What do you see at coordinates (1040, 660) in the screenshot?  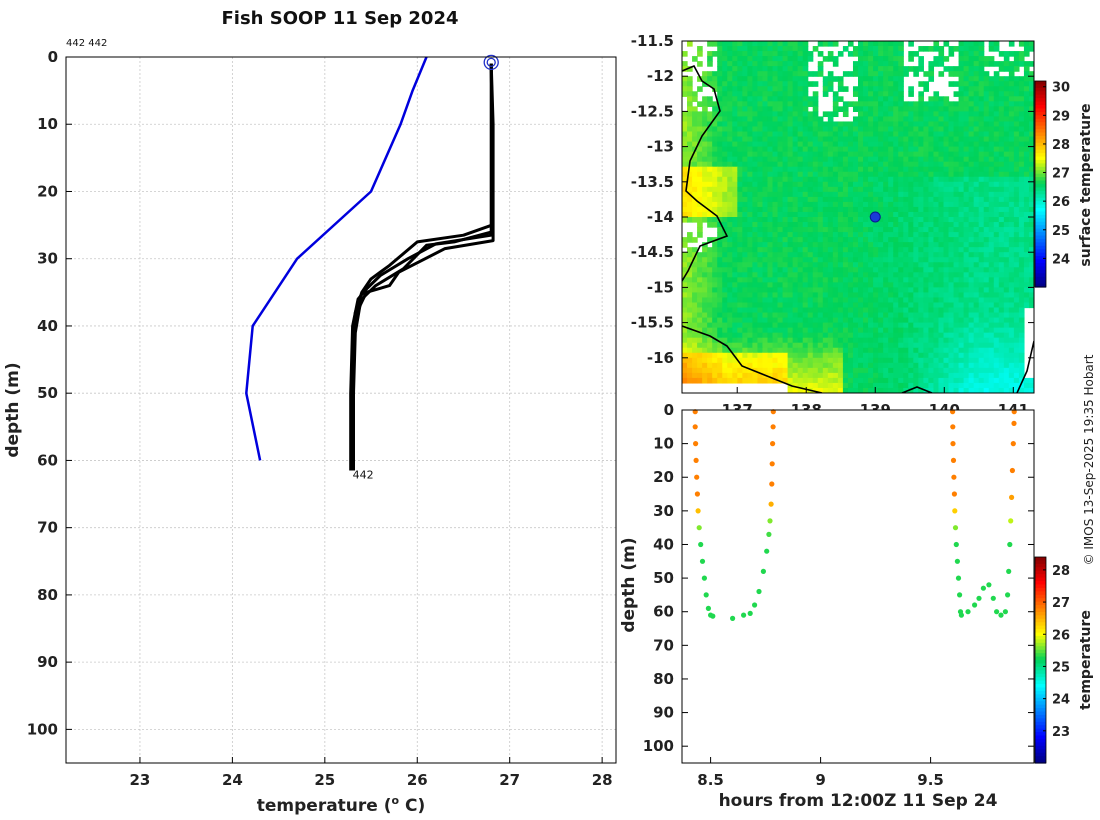 I see `timeseries-colorbar-frame` at bounding box center [1040, 660].